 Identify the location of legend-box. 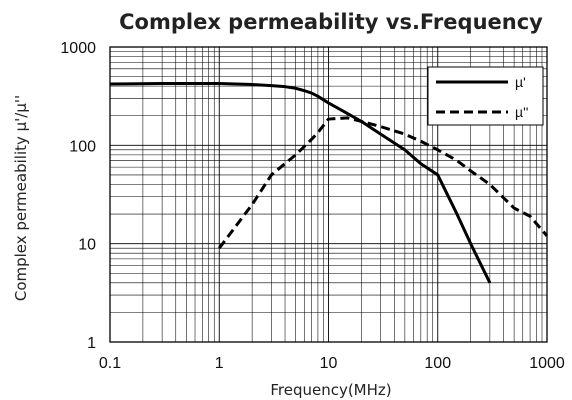
(485, 96).